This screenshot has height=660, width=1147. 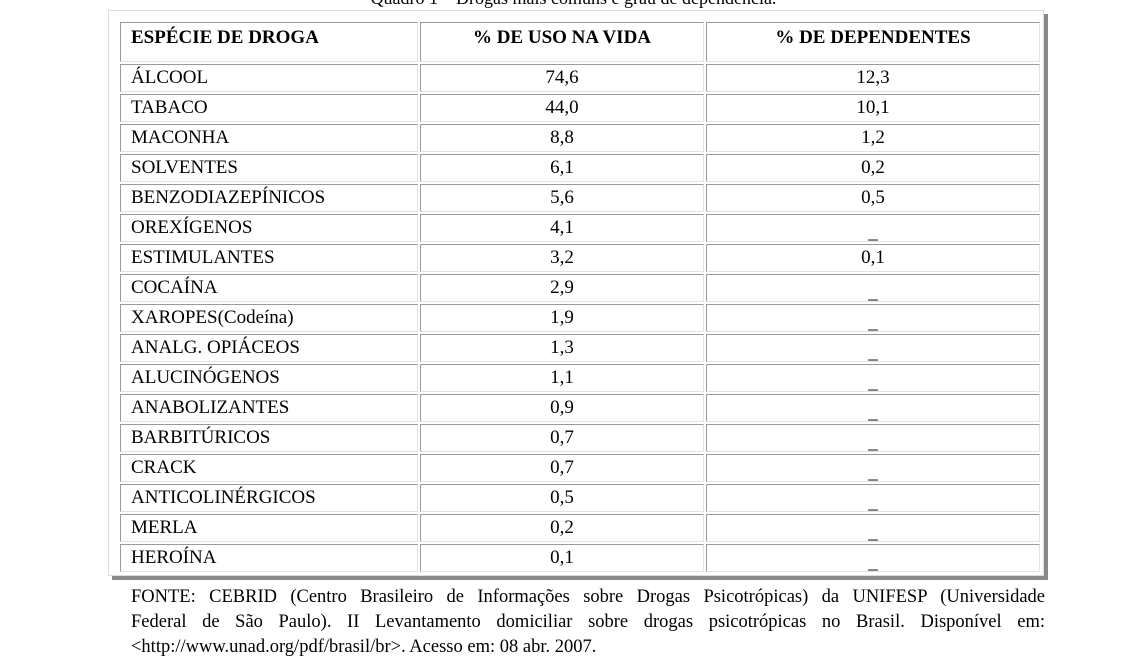 I want to click on cell-text: CRACK, so click(x=164, y=467).